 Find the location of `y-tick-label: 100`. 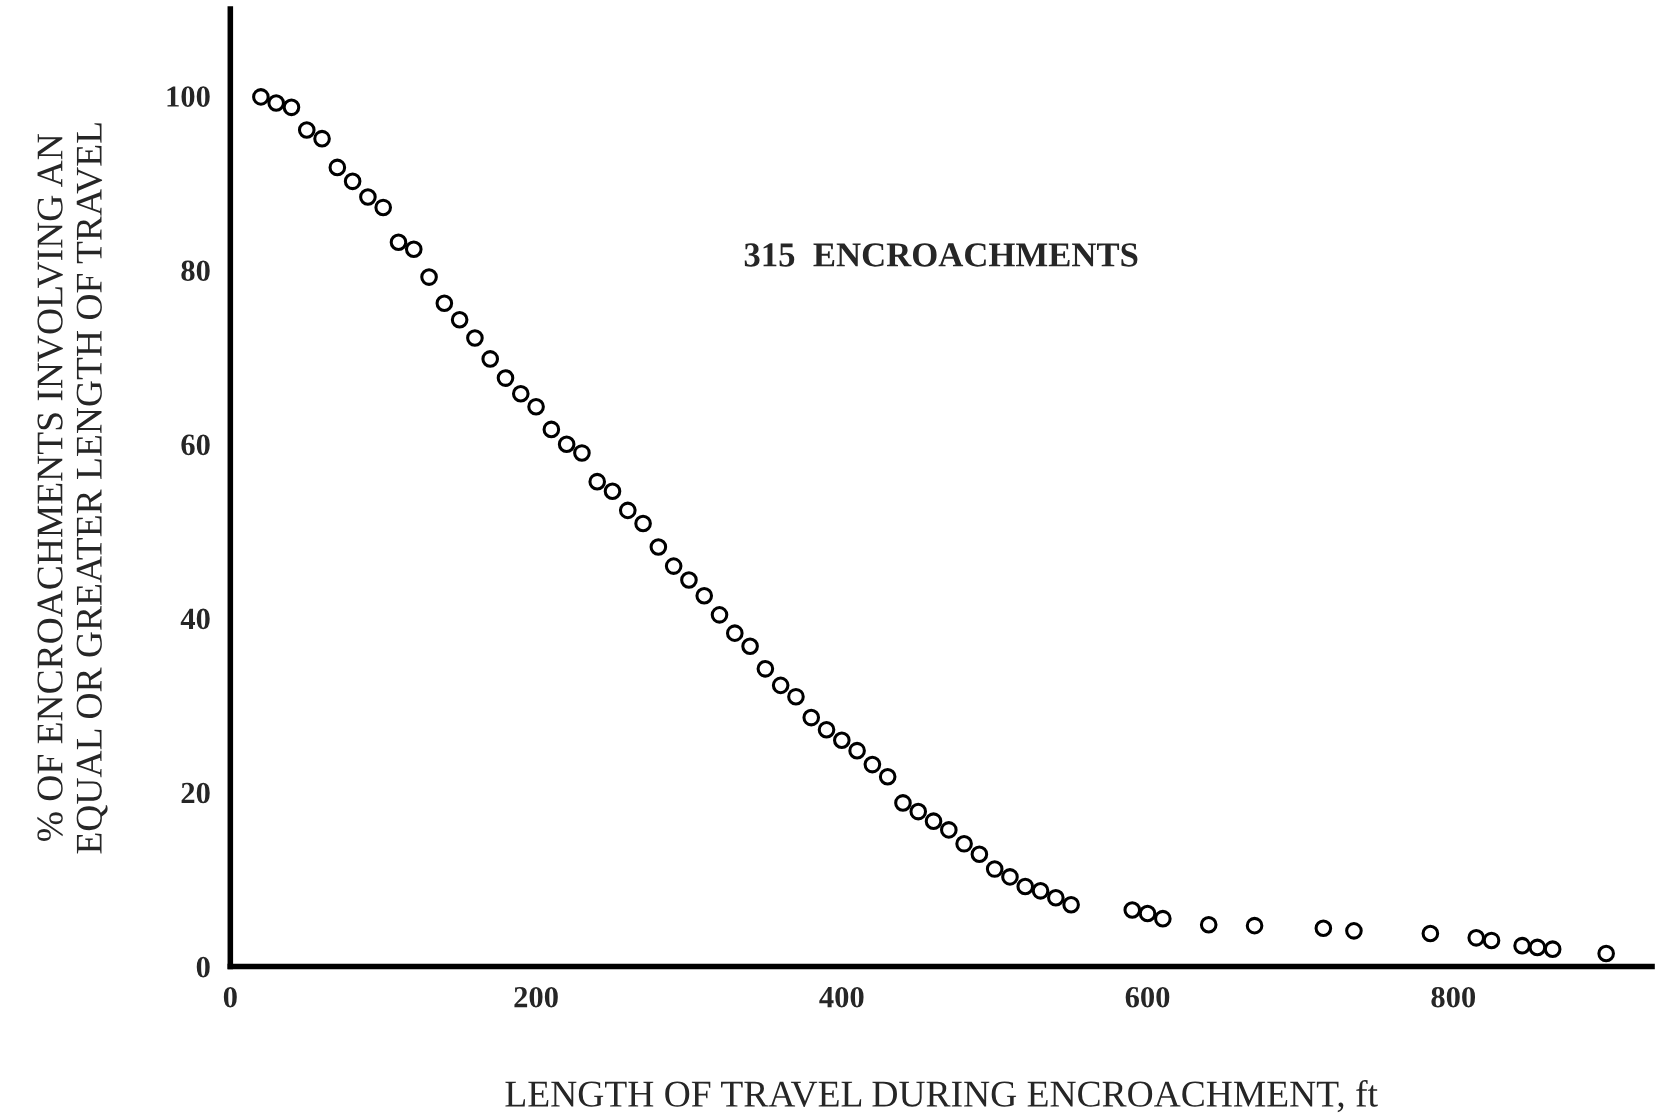

y-tick-label: 100 is located at coordinates (188, 96).